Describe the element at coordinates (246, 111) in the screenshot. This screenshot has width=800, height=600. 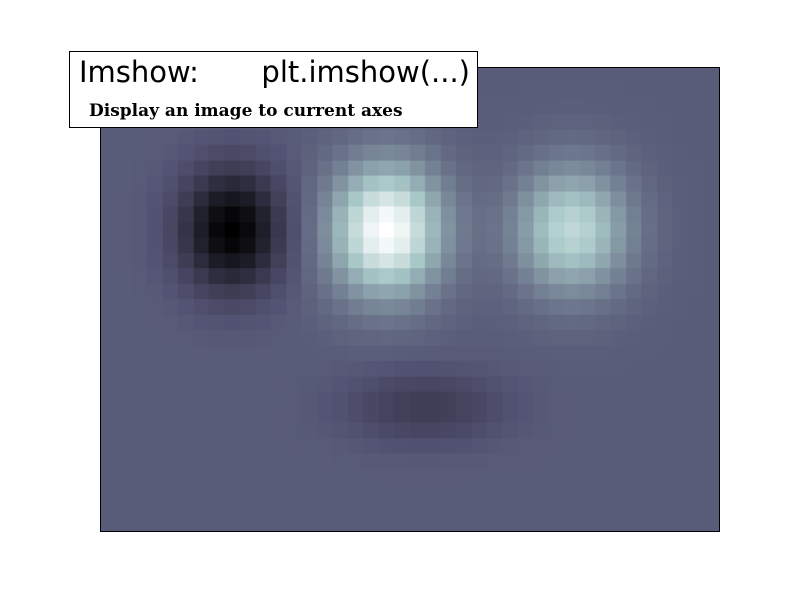
I see `subtitle: Display an image to current axes` at that location.